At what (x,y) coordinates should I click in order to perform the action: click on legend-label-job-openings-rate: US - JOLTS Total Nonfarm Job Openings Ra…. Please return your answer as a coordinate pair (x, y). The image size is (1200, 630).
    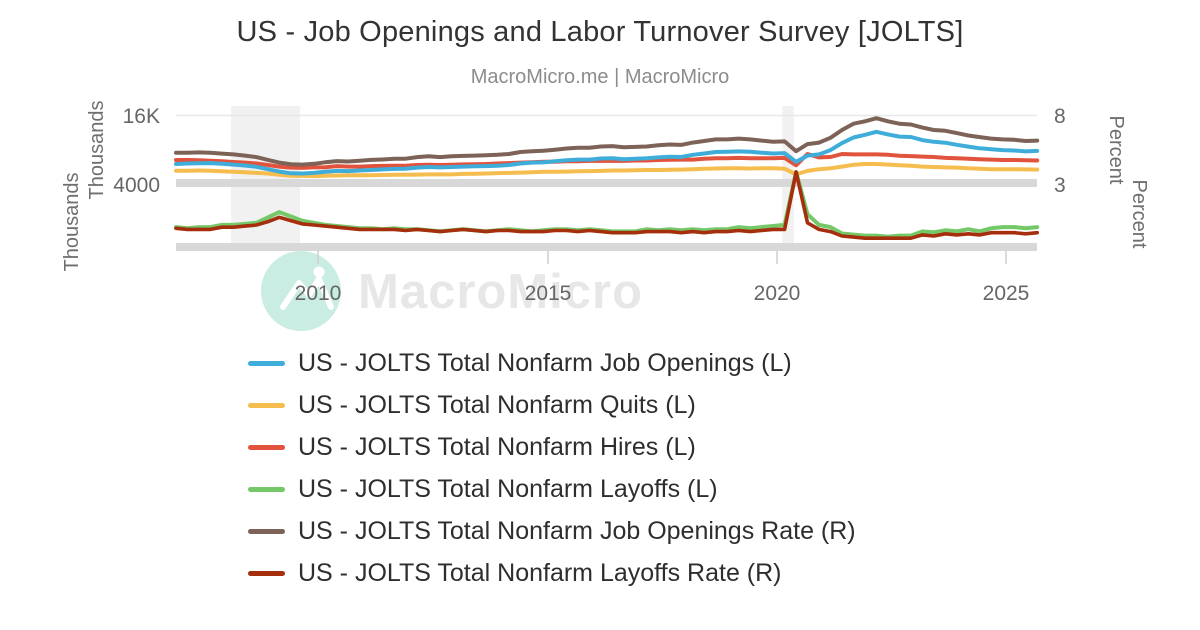
    Looking at the image, I should click on (577, 530).